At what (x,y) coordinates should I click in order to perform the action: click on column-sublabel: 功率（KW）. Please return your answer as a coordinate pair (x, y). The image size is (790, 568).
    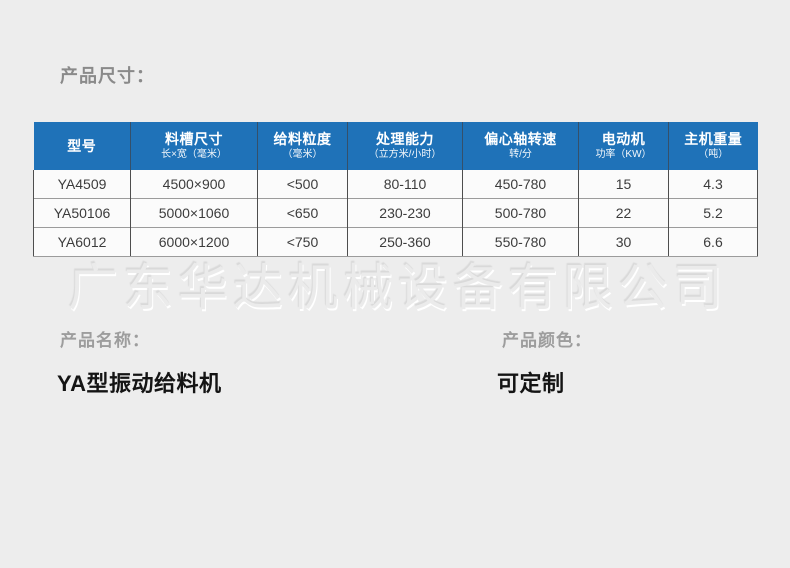
    Looking at the image, I should click on (623, 154).